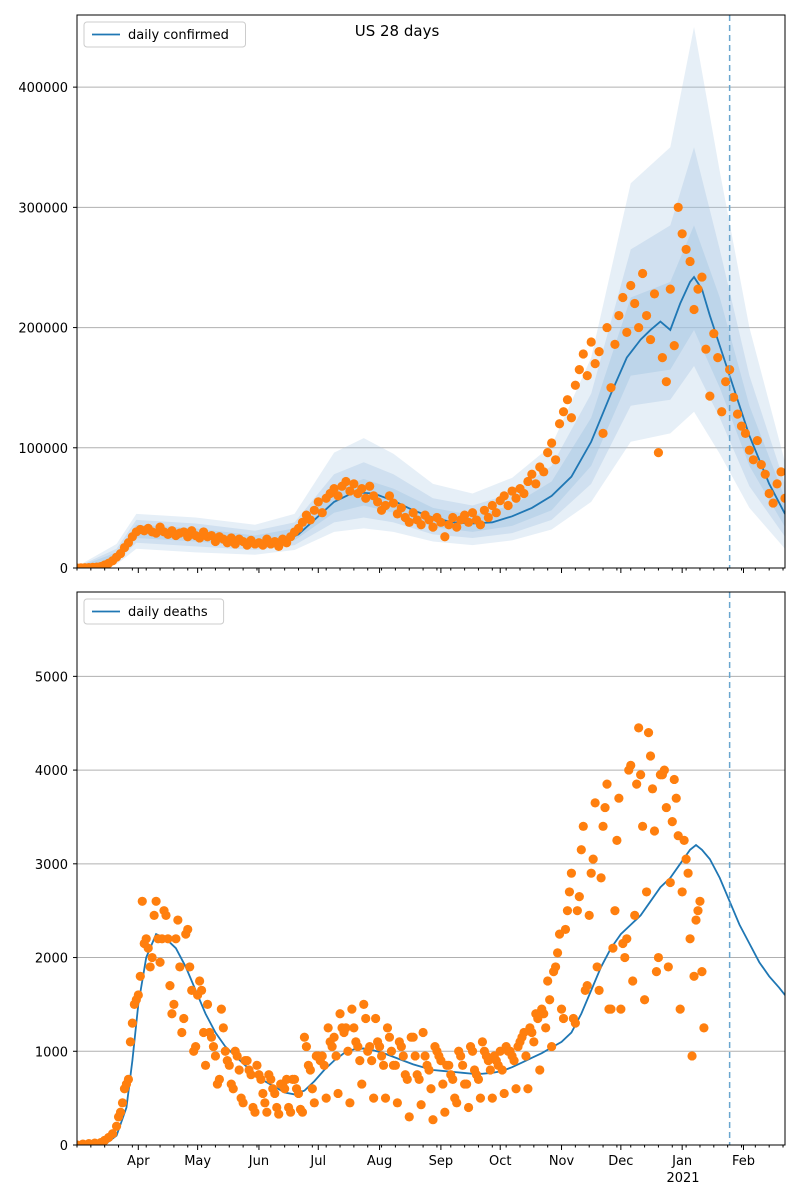 The image size is (800, 1204). I want to click on y-tick-label: 5000, so click(51, 677).